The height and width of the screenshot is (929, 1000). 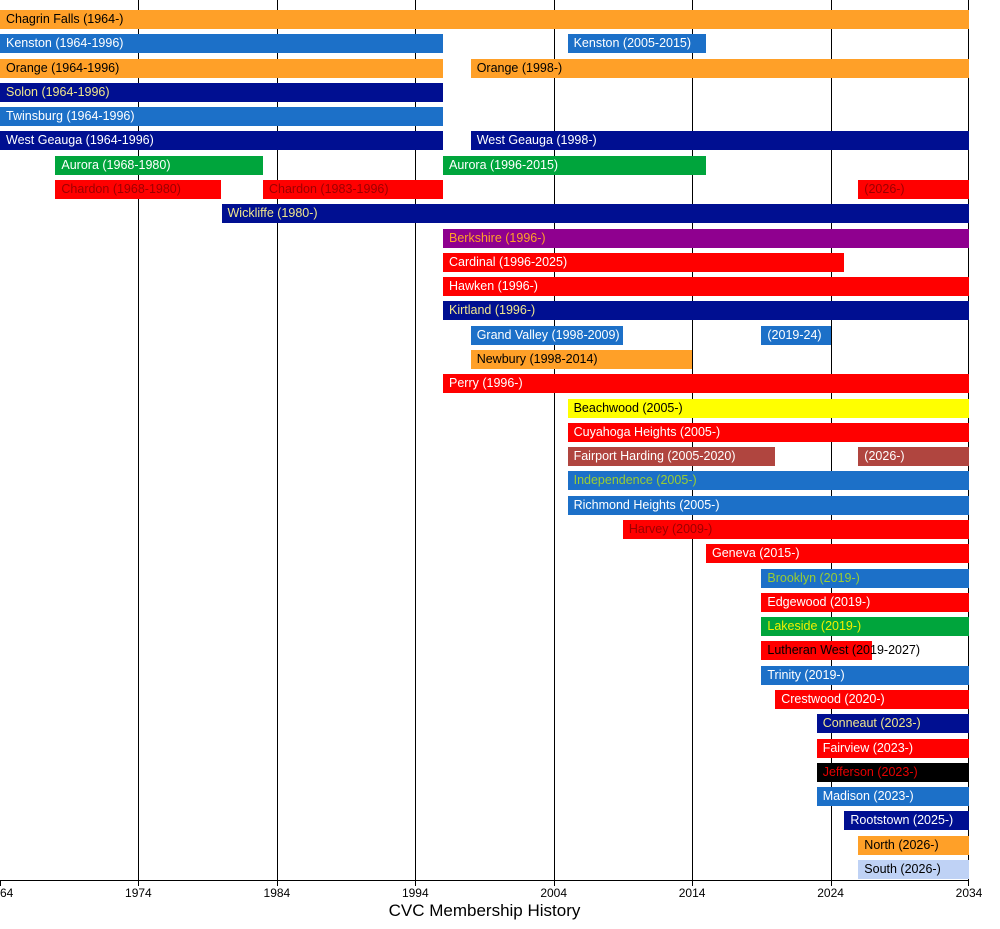 What do you see at coordinates (139, 883) in the screenshot?
I see `axis-tick-1974` at bounding box center [139, 883].